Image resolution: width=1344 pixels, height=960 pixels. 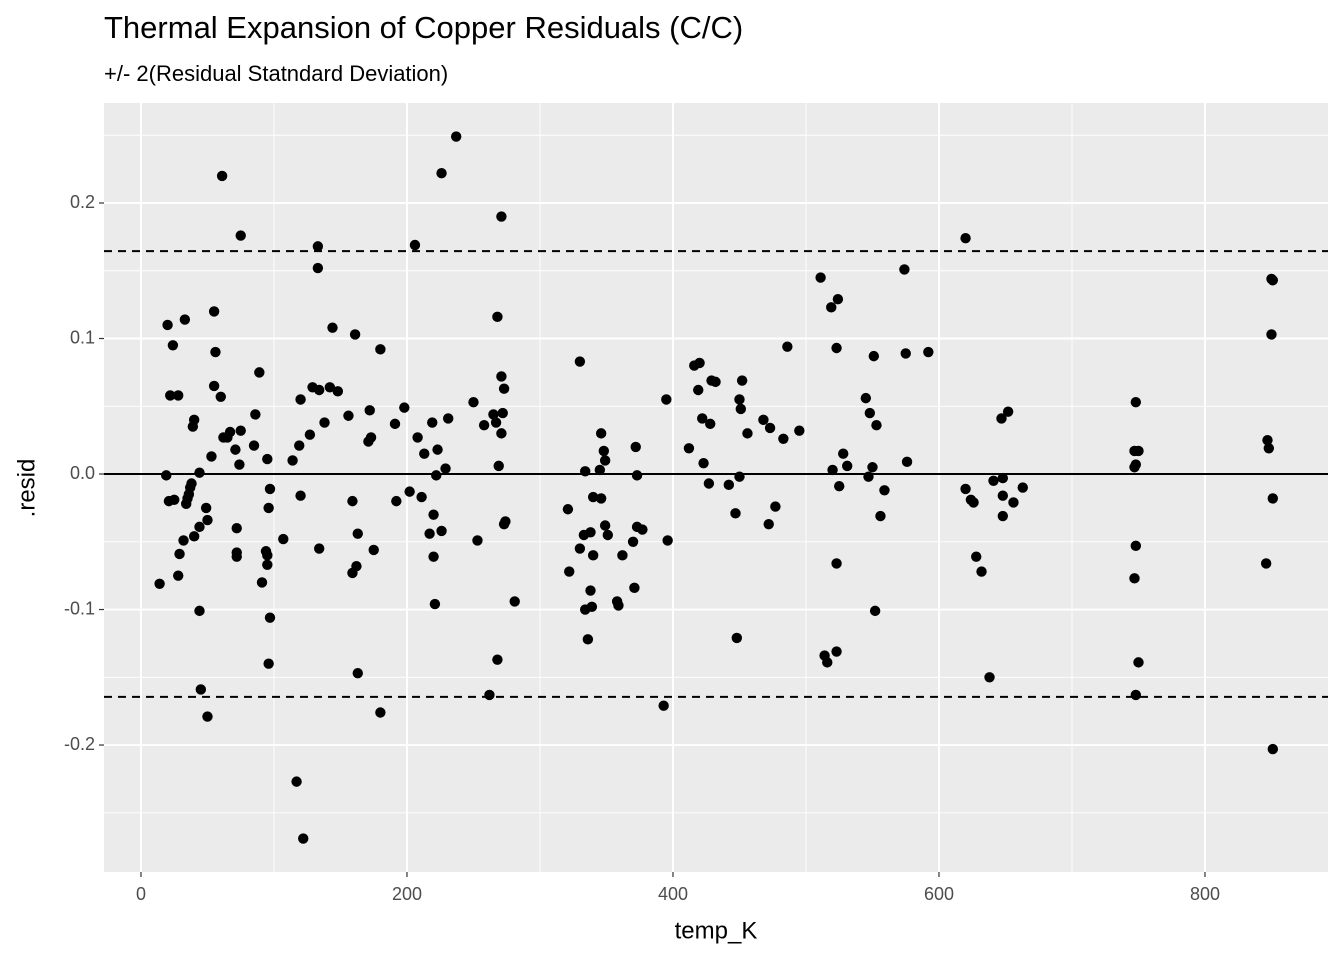 I want to click on y-tick-label: -0.1, so click(x=79, y=608).